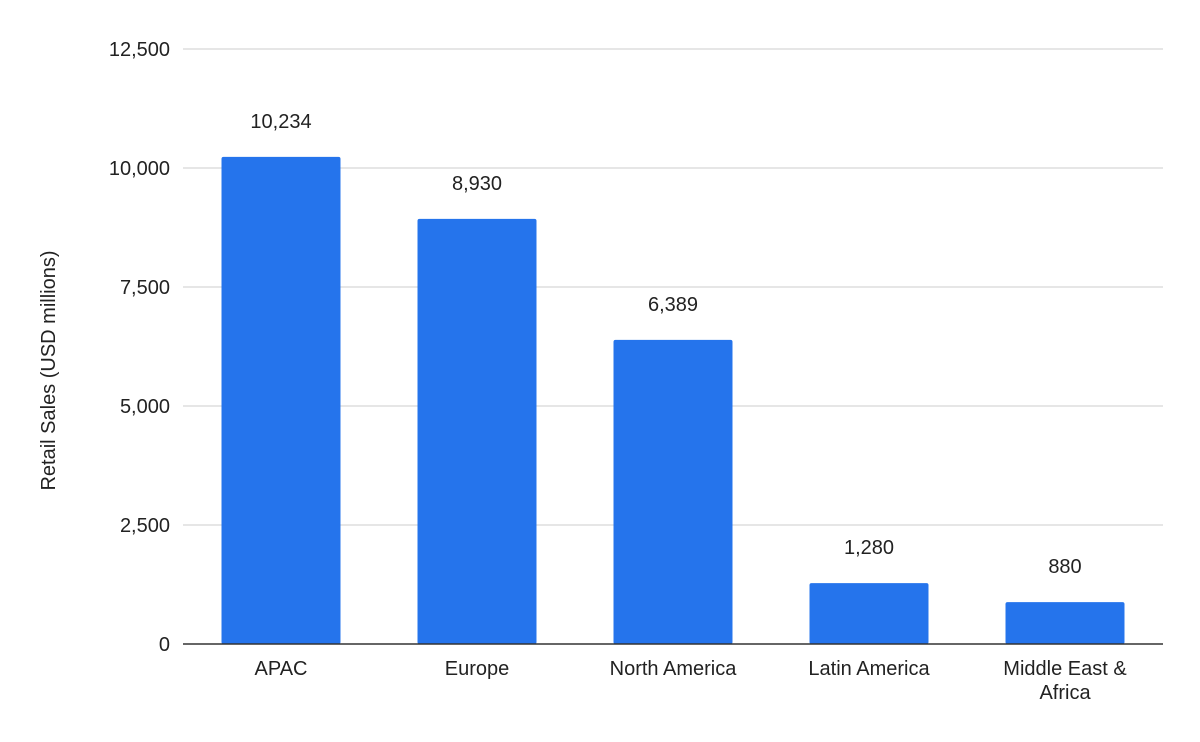 The height and width of the screenshot is (742, 1200). What do you see at coordinates (1065, 693) in the screenshot?
I see `x-category-label: Africa` at bounding box center [1065, 693].